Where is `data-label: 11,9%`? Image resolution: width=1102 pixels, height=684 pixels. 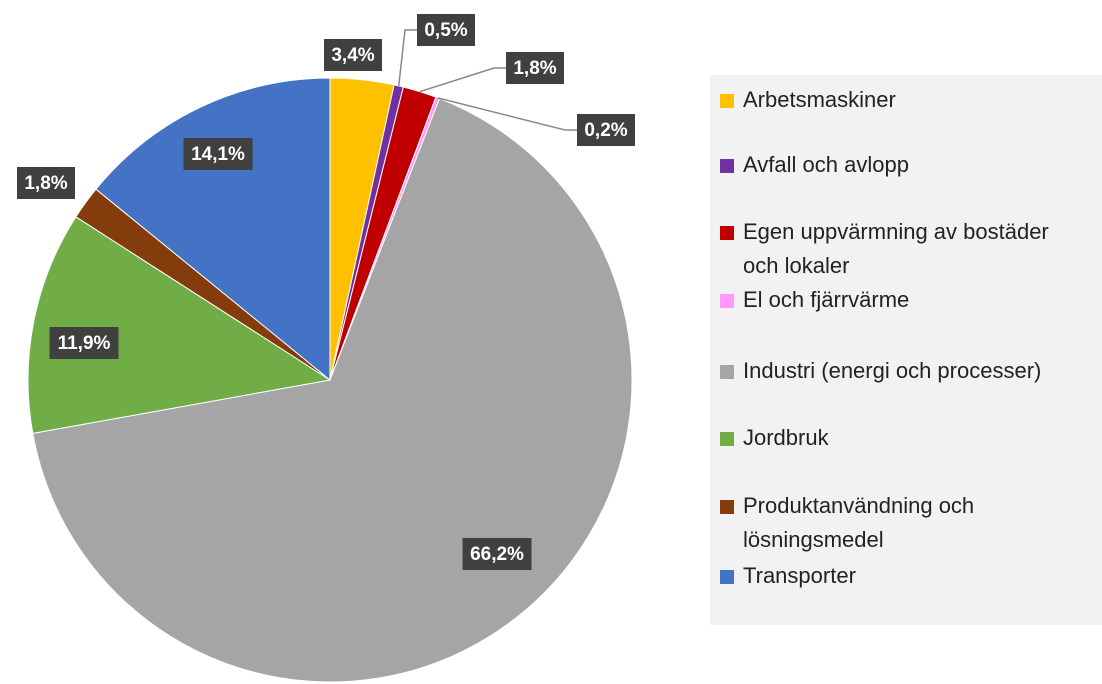 data-label: 11,9% is located at coordinates (84, 343).